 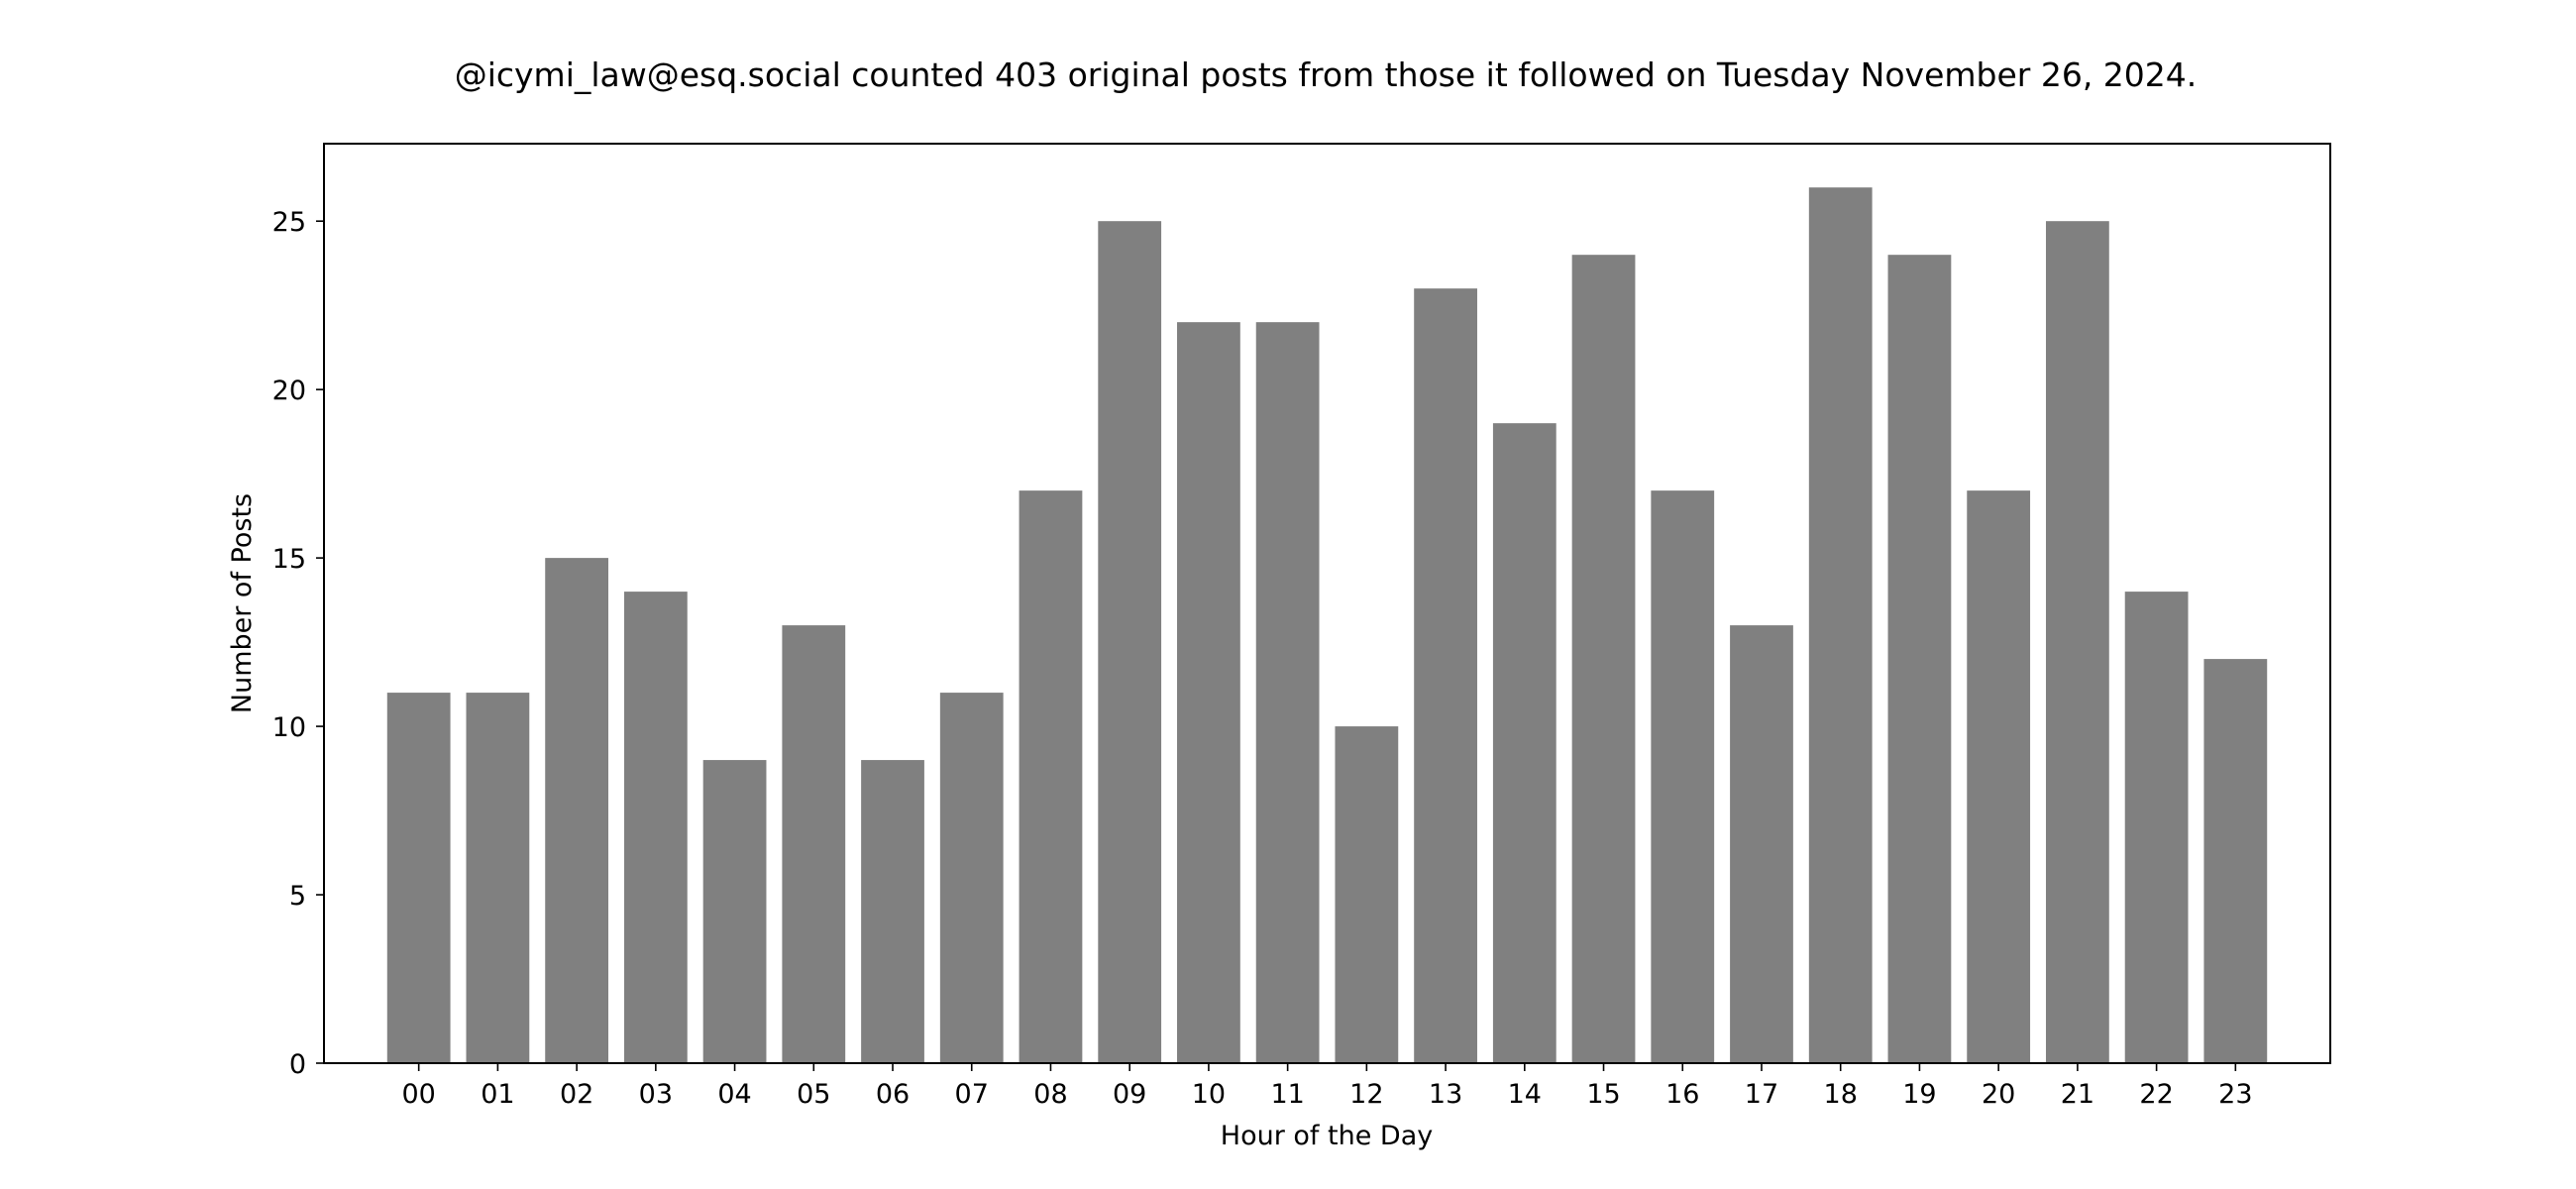 What do you see at coordinates (1050, 1094) in the screenshot?
I see `x-tick-label: 08` at bounding box center [1050, 1094].